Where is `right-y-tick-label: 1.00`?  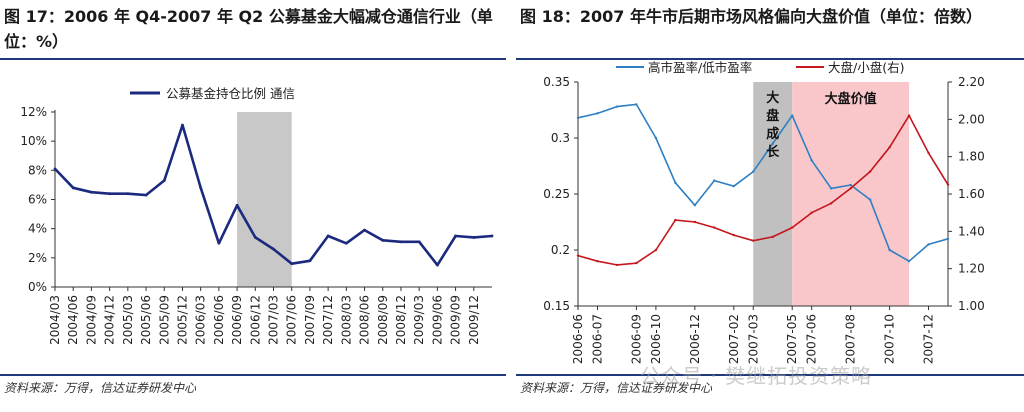
right-y-tick-label: 1.00 is located at coordinates (971, 306).